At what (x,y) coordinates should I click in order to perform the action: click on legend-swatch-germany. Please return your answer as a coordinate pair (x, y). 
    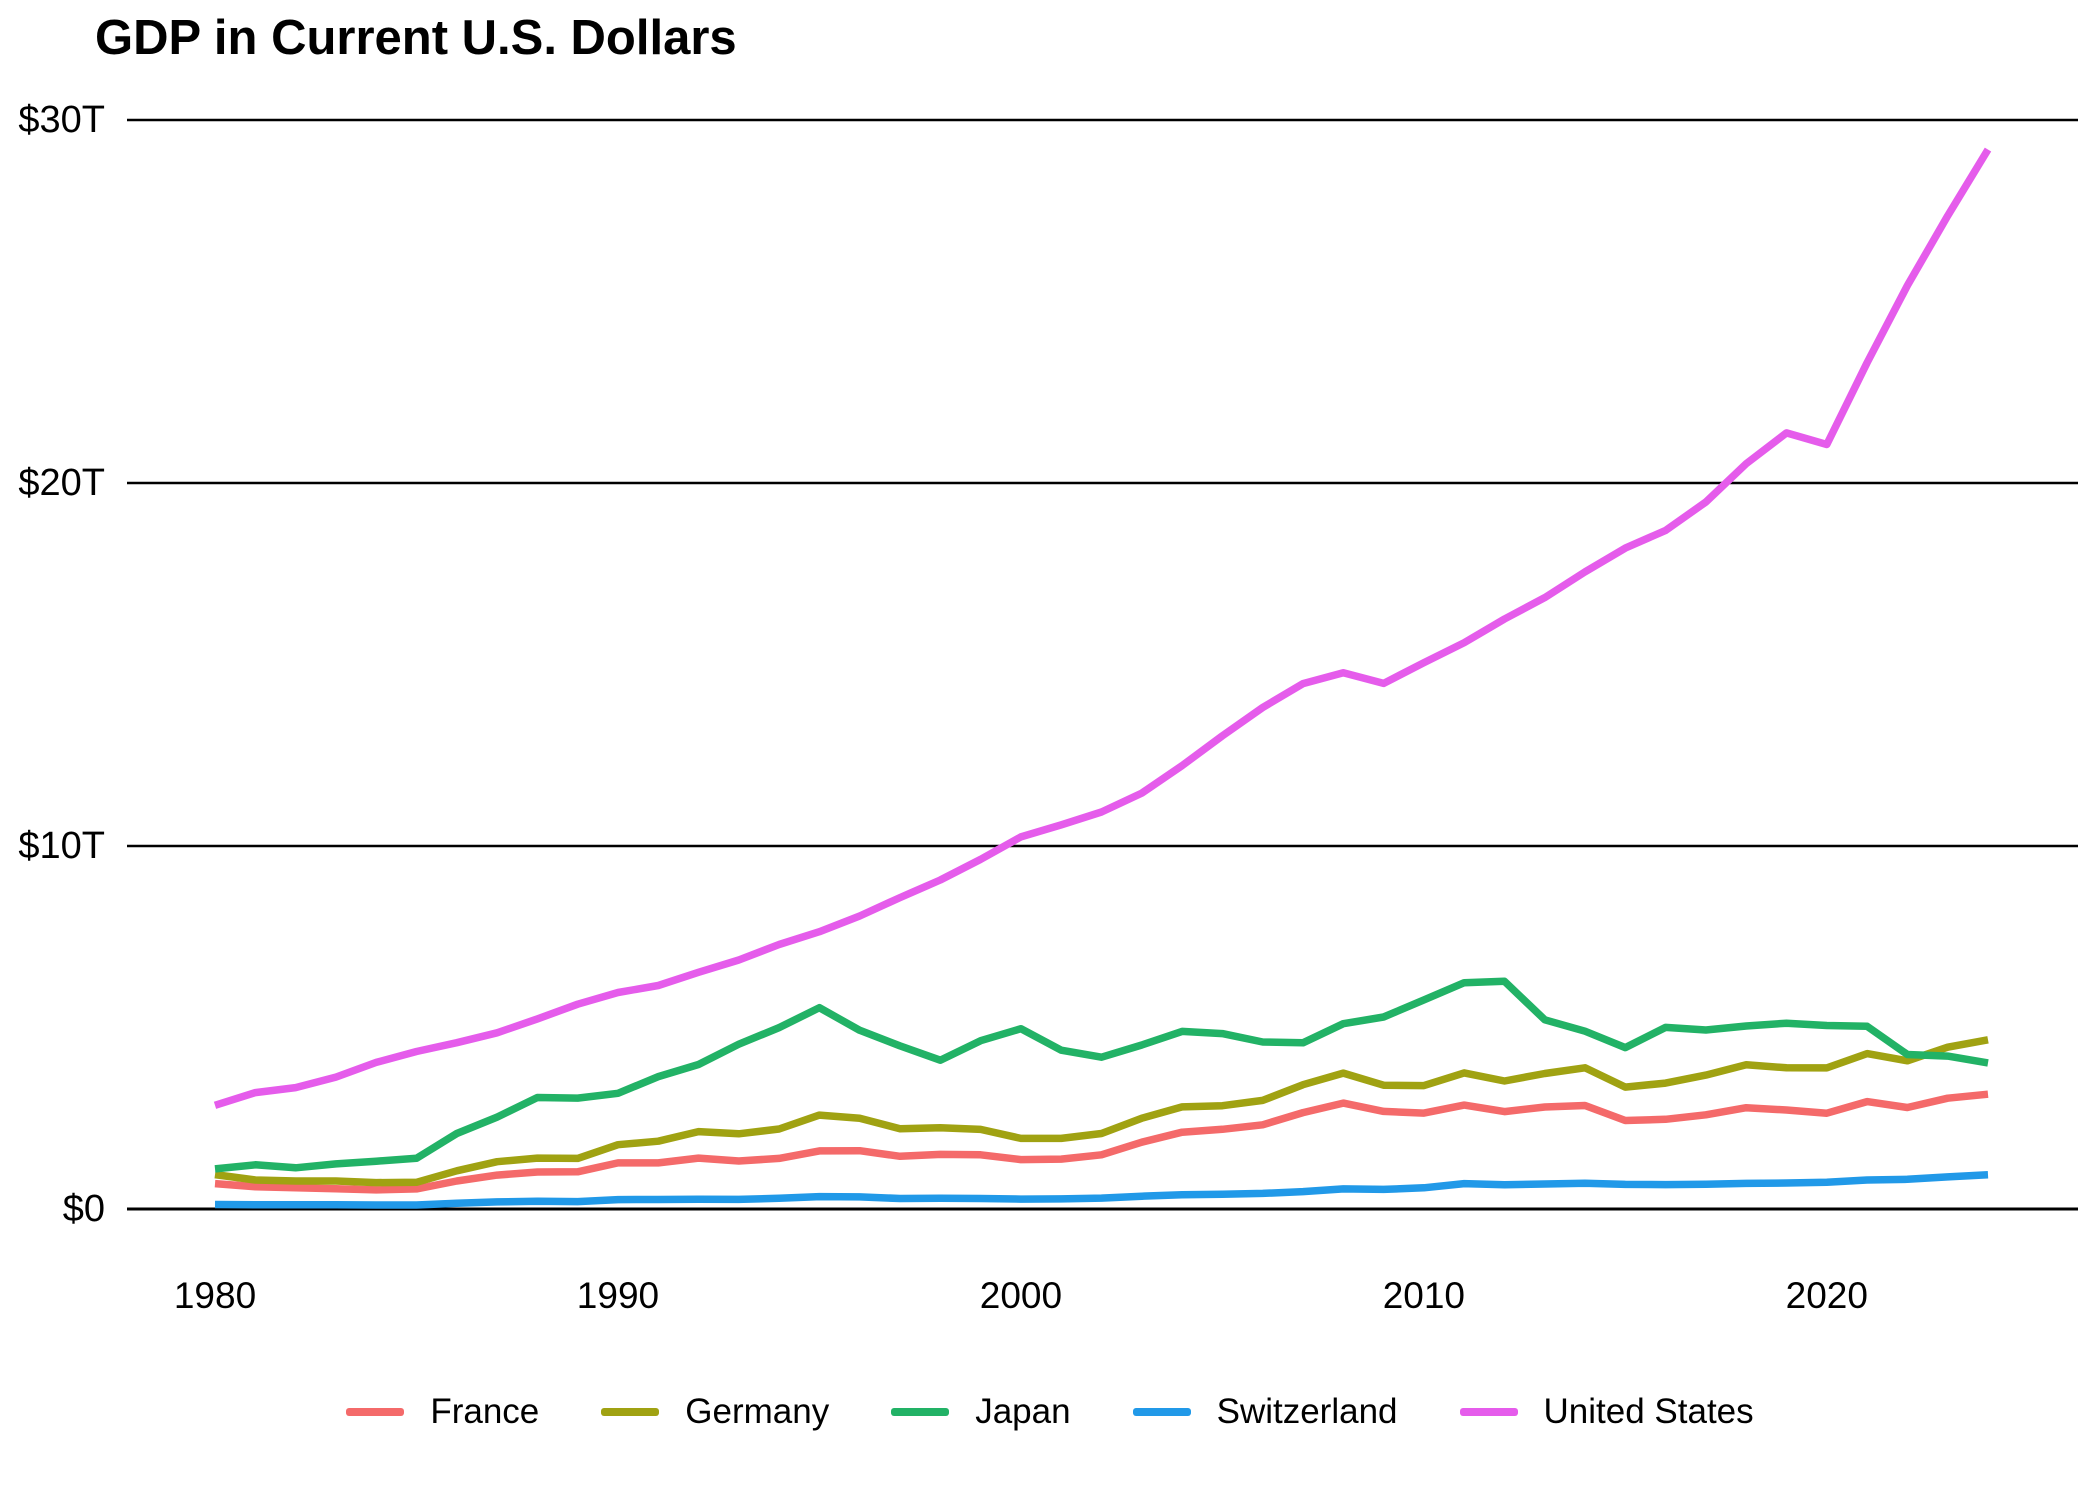
    Looking at the image, I should click on (630, 1412).